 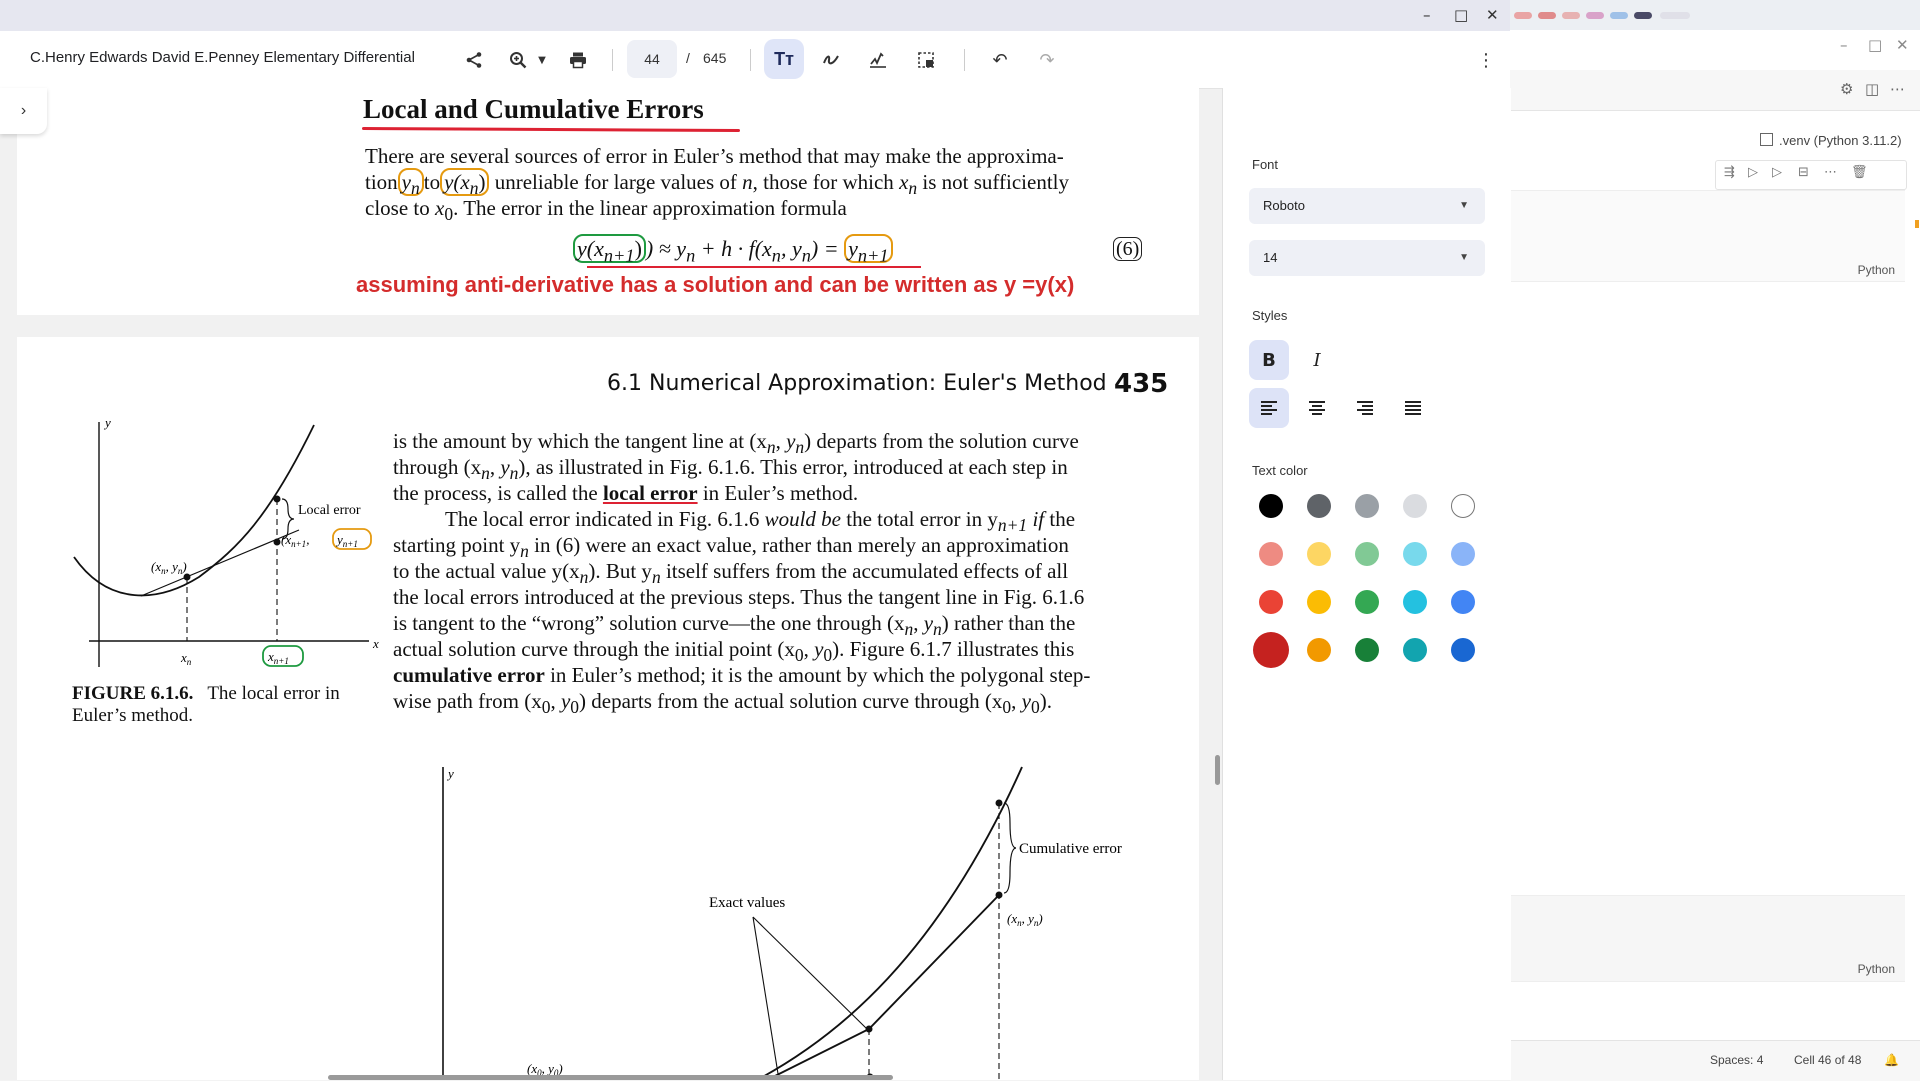 What do you see at coordinates (1269, 360) in the screenshot?
I see `bold-button: B` at bounding box center [1269, 360].